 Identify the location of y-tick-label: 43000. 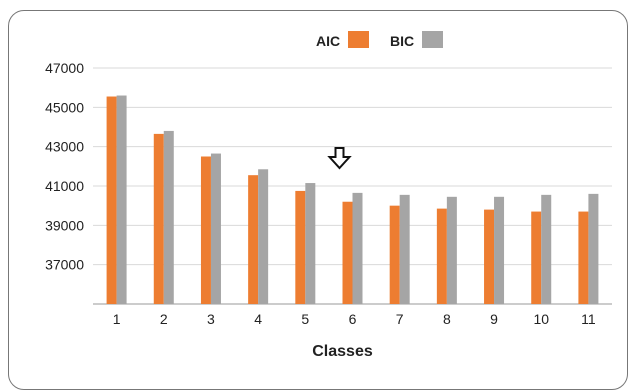
(64, 147).